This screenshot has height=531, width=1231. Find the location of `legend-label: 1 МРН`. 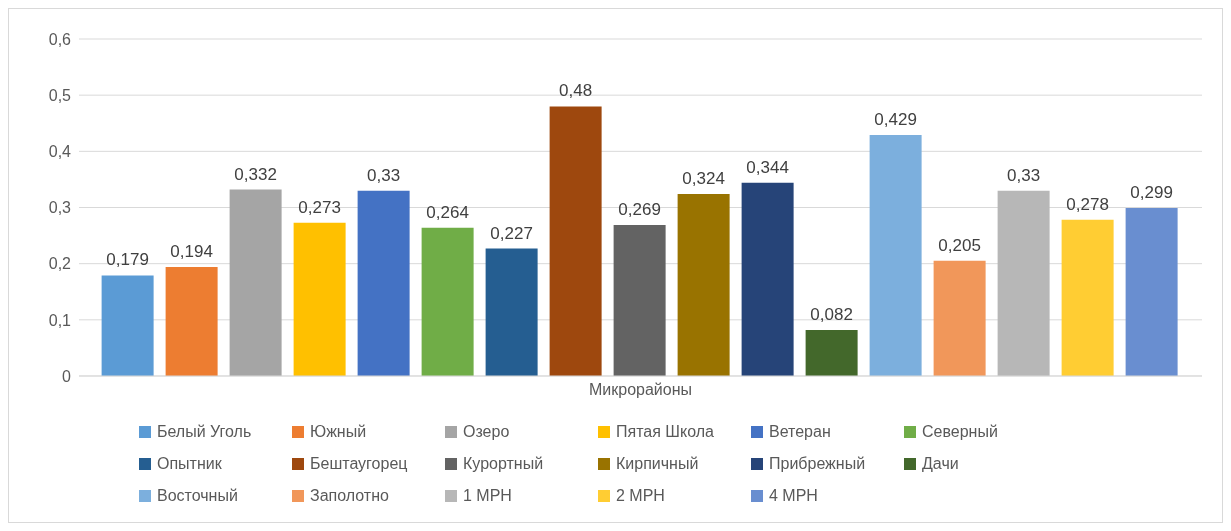

legend-label: 1 МРН is located at coordinates (487, 496).